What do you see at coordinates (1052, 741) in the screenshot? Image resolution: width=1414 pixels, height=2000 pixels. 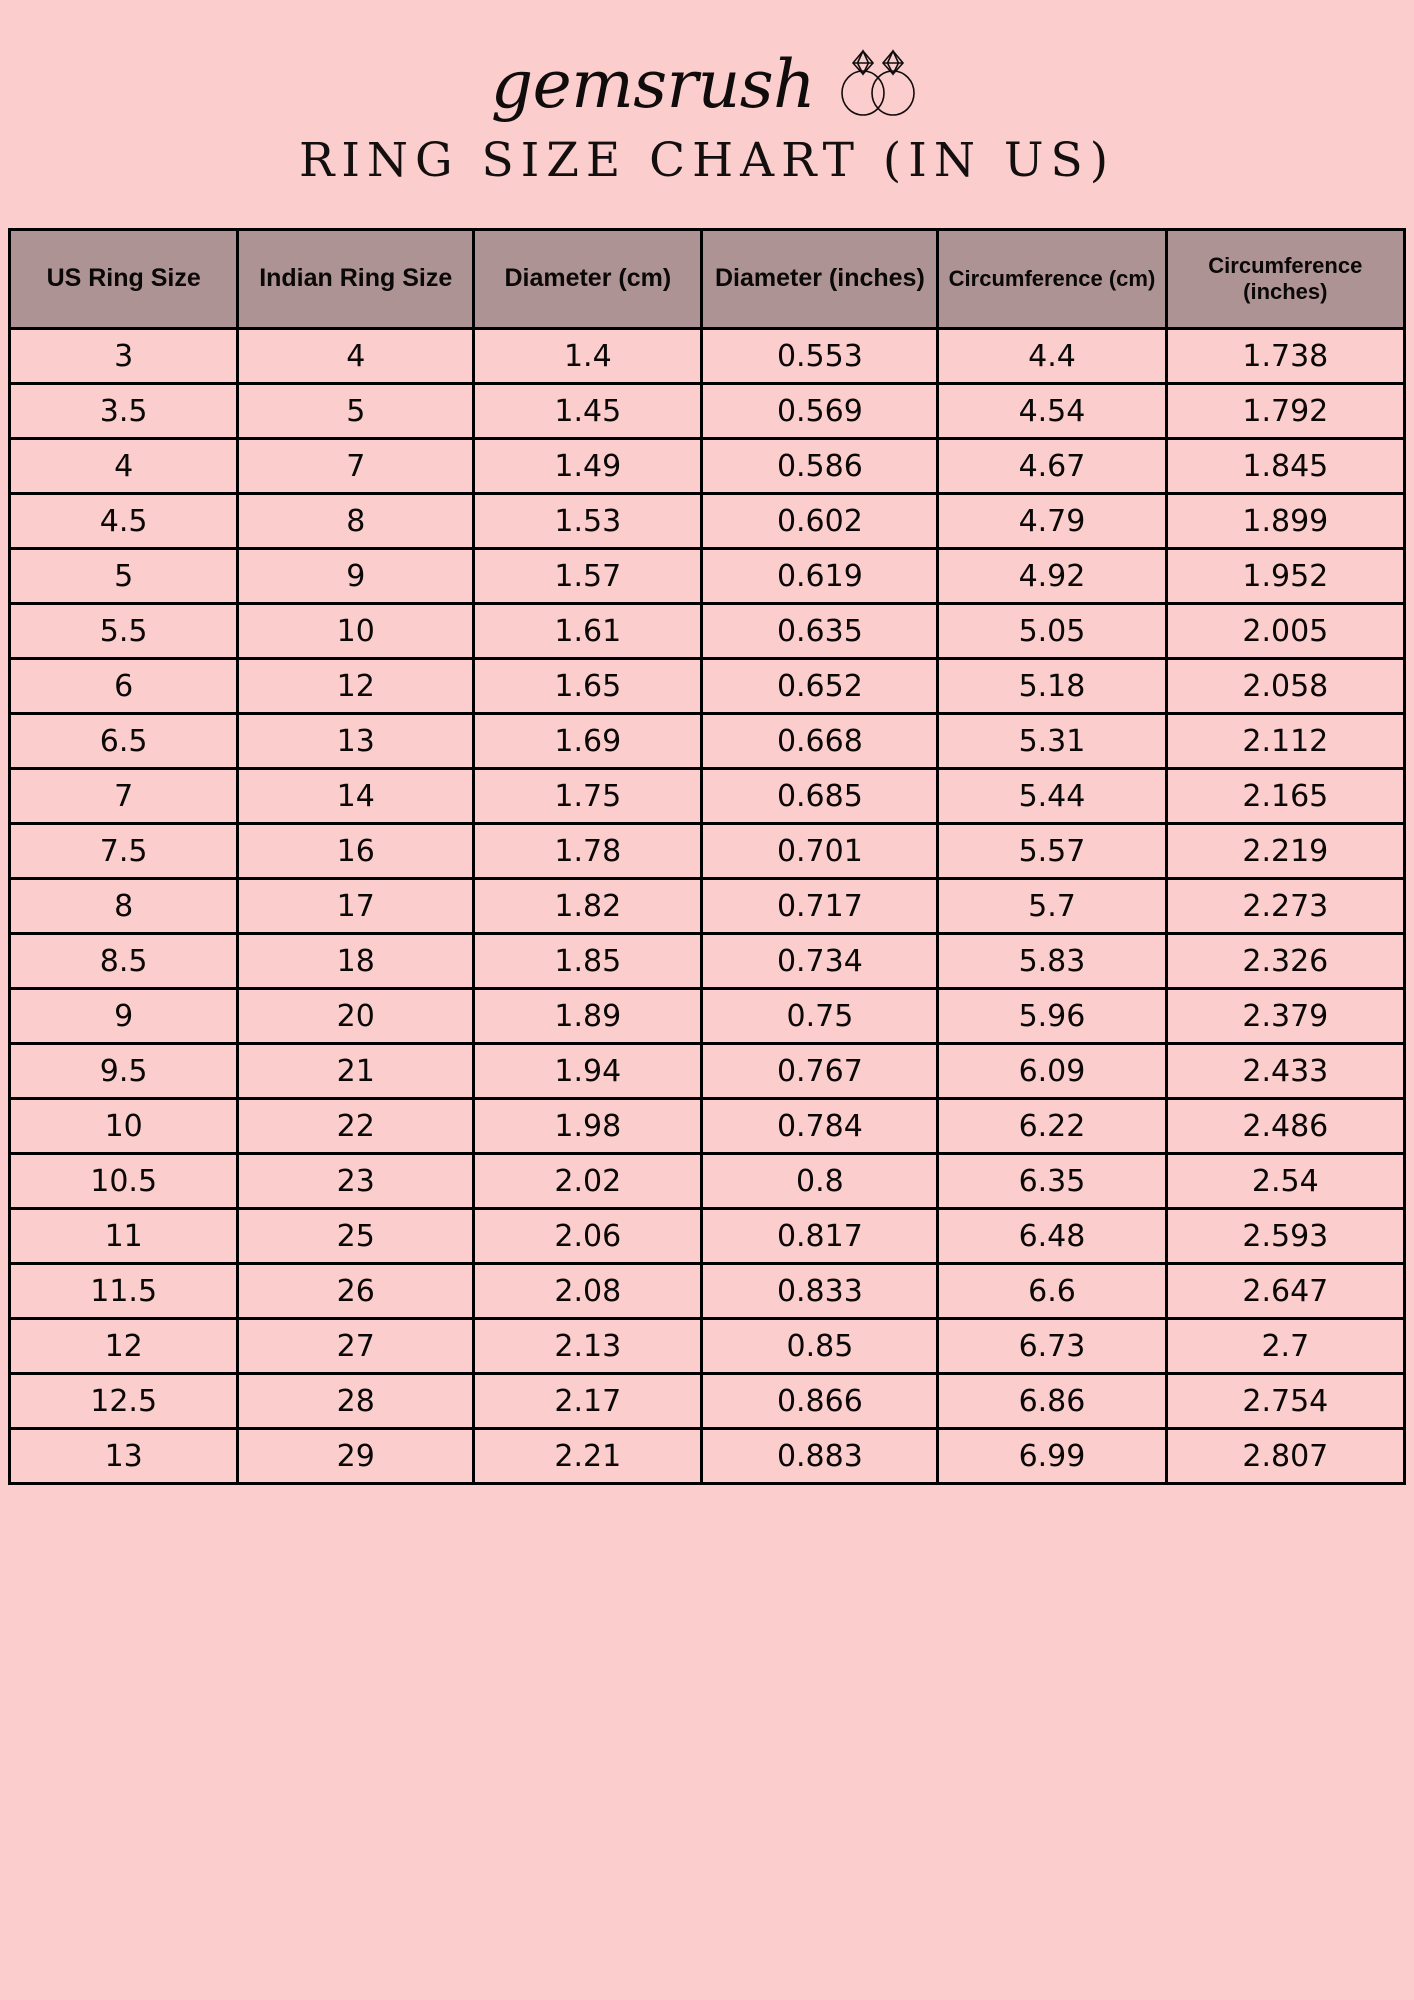 I see `cell-circumference-cm: 5.31` at bounding box center [1052, 741].